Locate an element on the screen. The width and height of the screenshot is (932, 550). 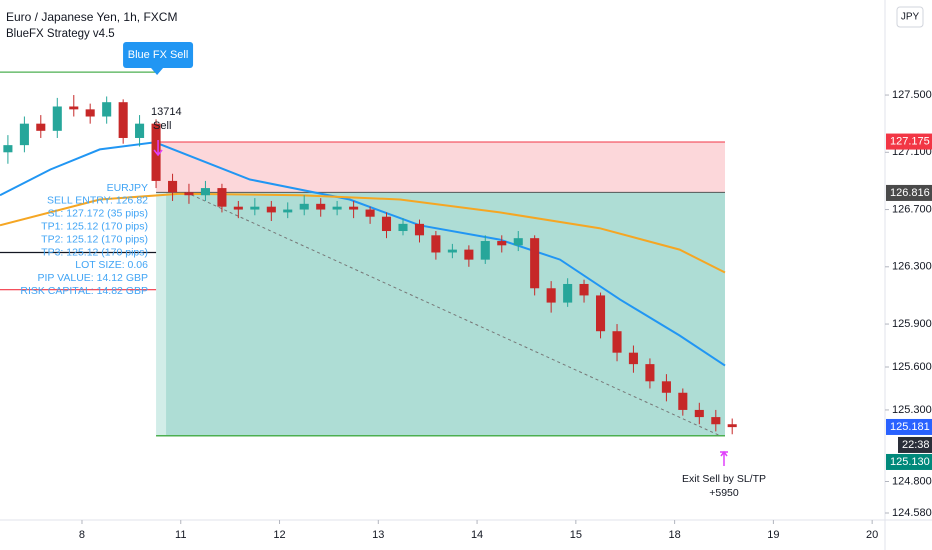
x-tick-label: 12 is located at coordinates (279, 535).